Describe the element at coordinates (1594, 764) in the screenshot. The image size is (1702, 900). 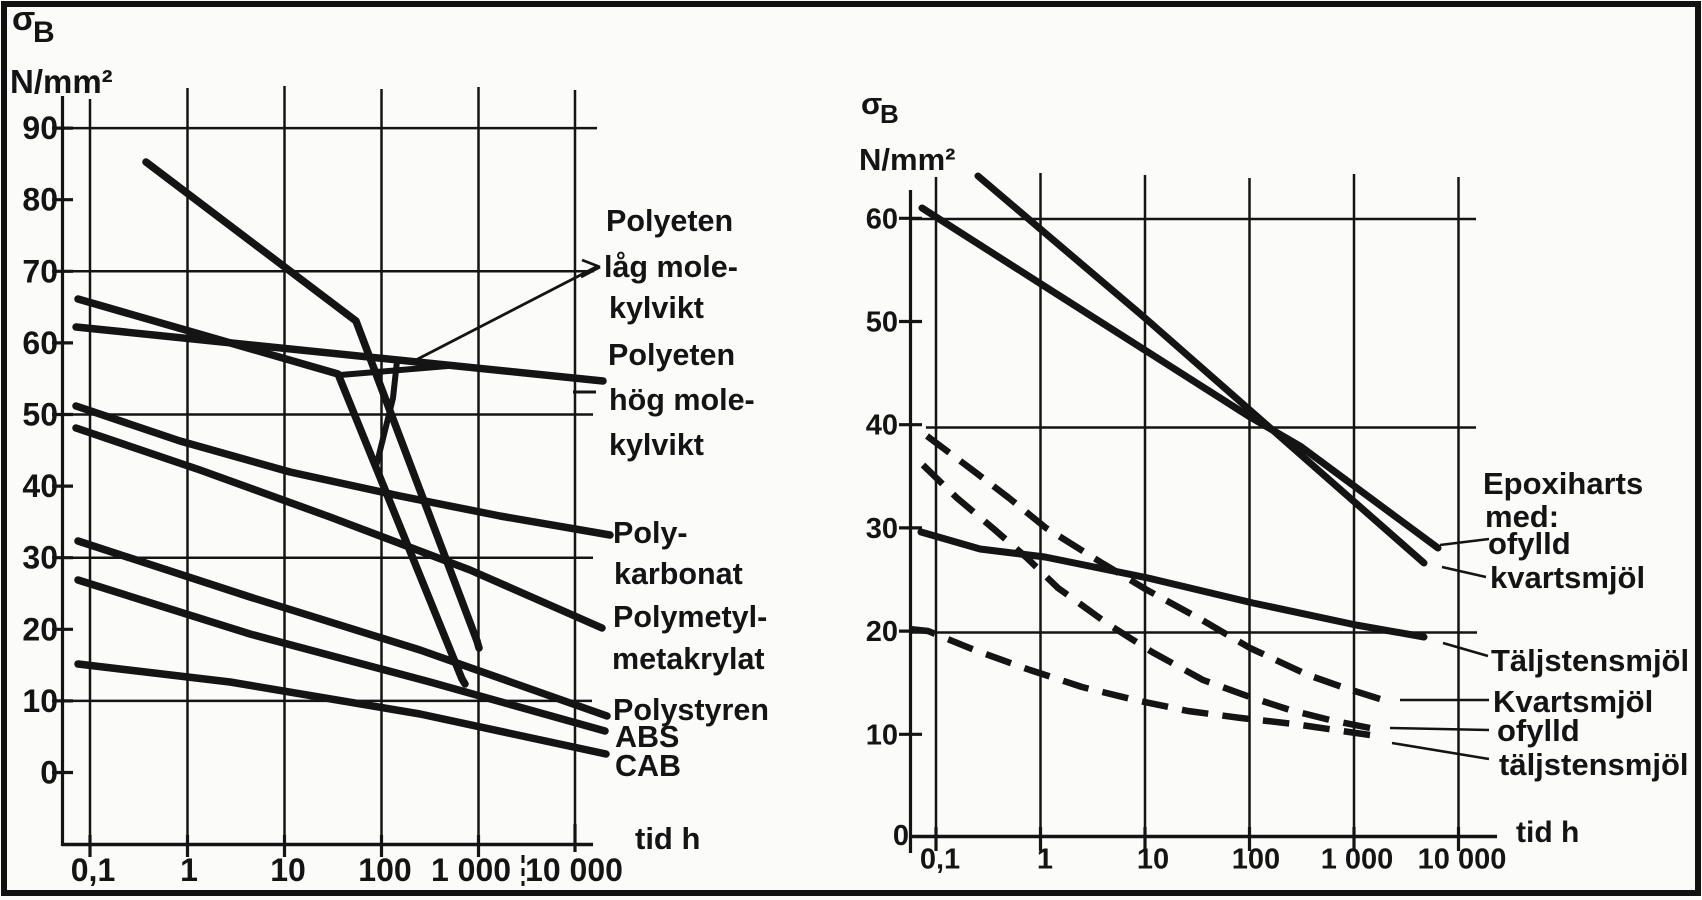
I see `svg-text: täljstensmjöl` at that location.